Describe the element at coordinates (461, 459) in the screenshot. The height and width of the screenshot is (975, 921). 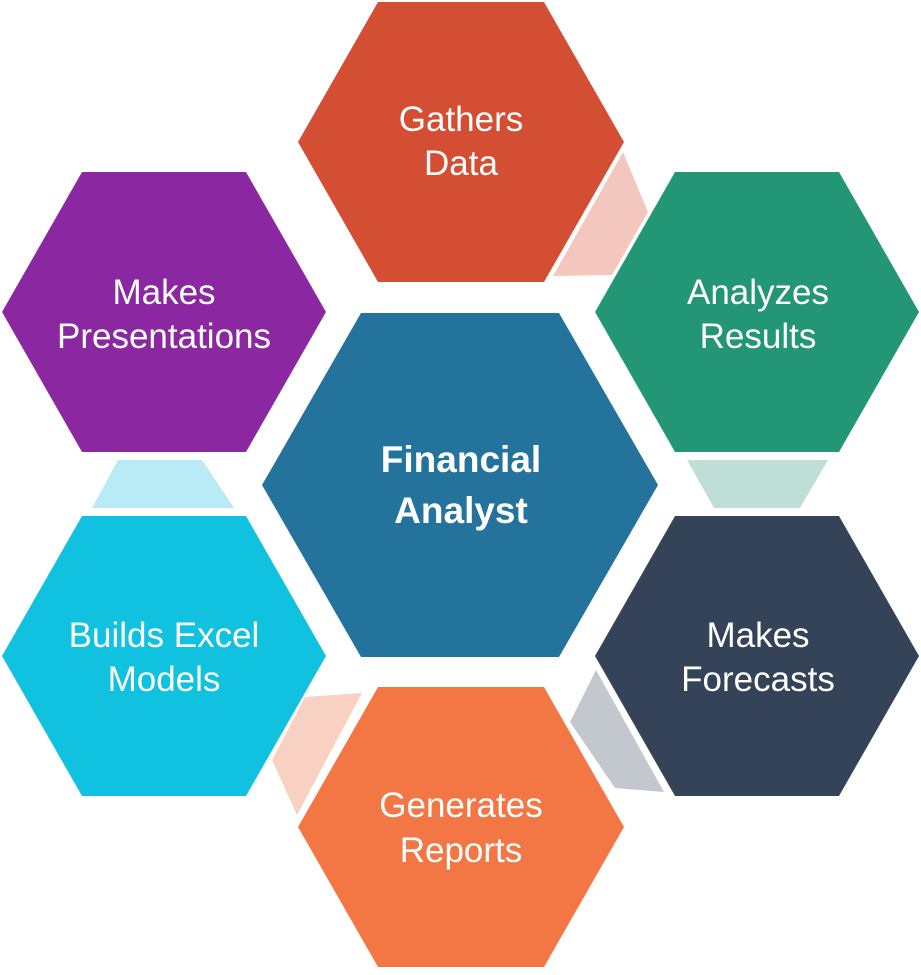
I see `center-title-line1: Financial` at that location.